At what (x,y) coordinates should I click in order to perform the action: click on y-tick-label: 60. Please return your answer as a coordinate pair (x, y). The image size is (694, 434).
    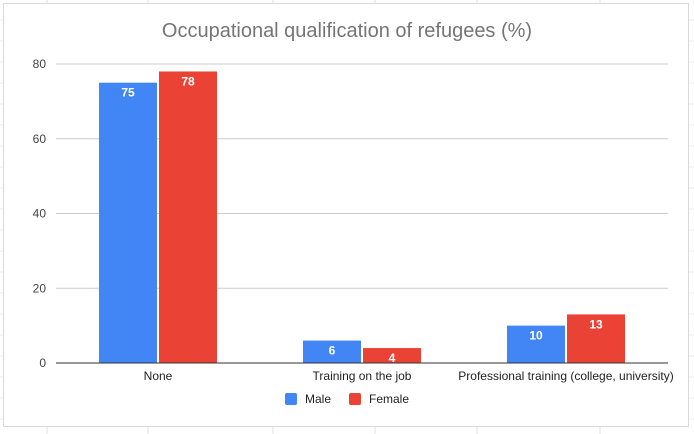
    Looking at the image, I should click on (40, 139).